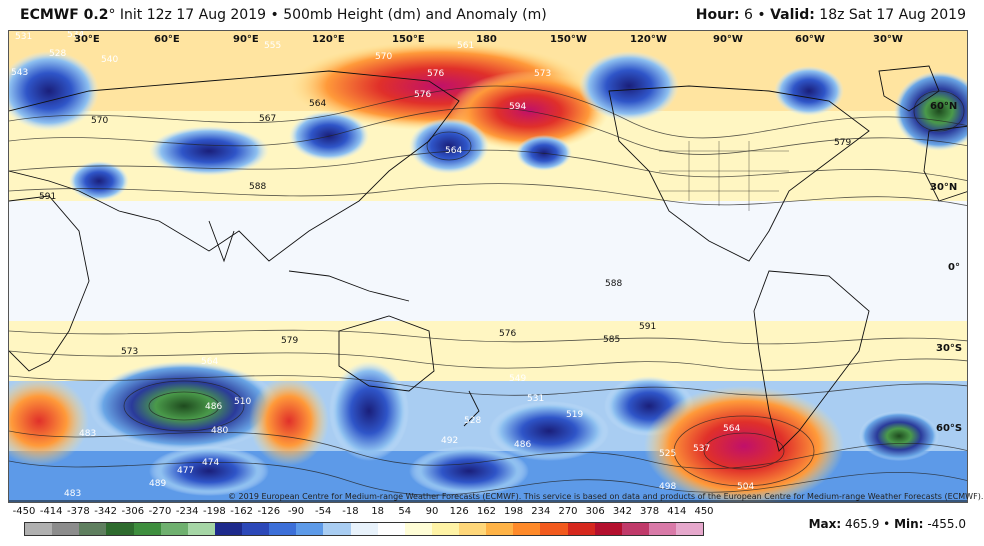 This screenshot has width=984, height=546. I want to click on lon-label: 60°E, so click(167, 39).